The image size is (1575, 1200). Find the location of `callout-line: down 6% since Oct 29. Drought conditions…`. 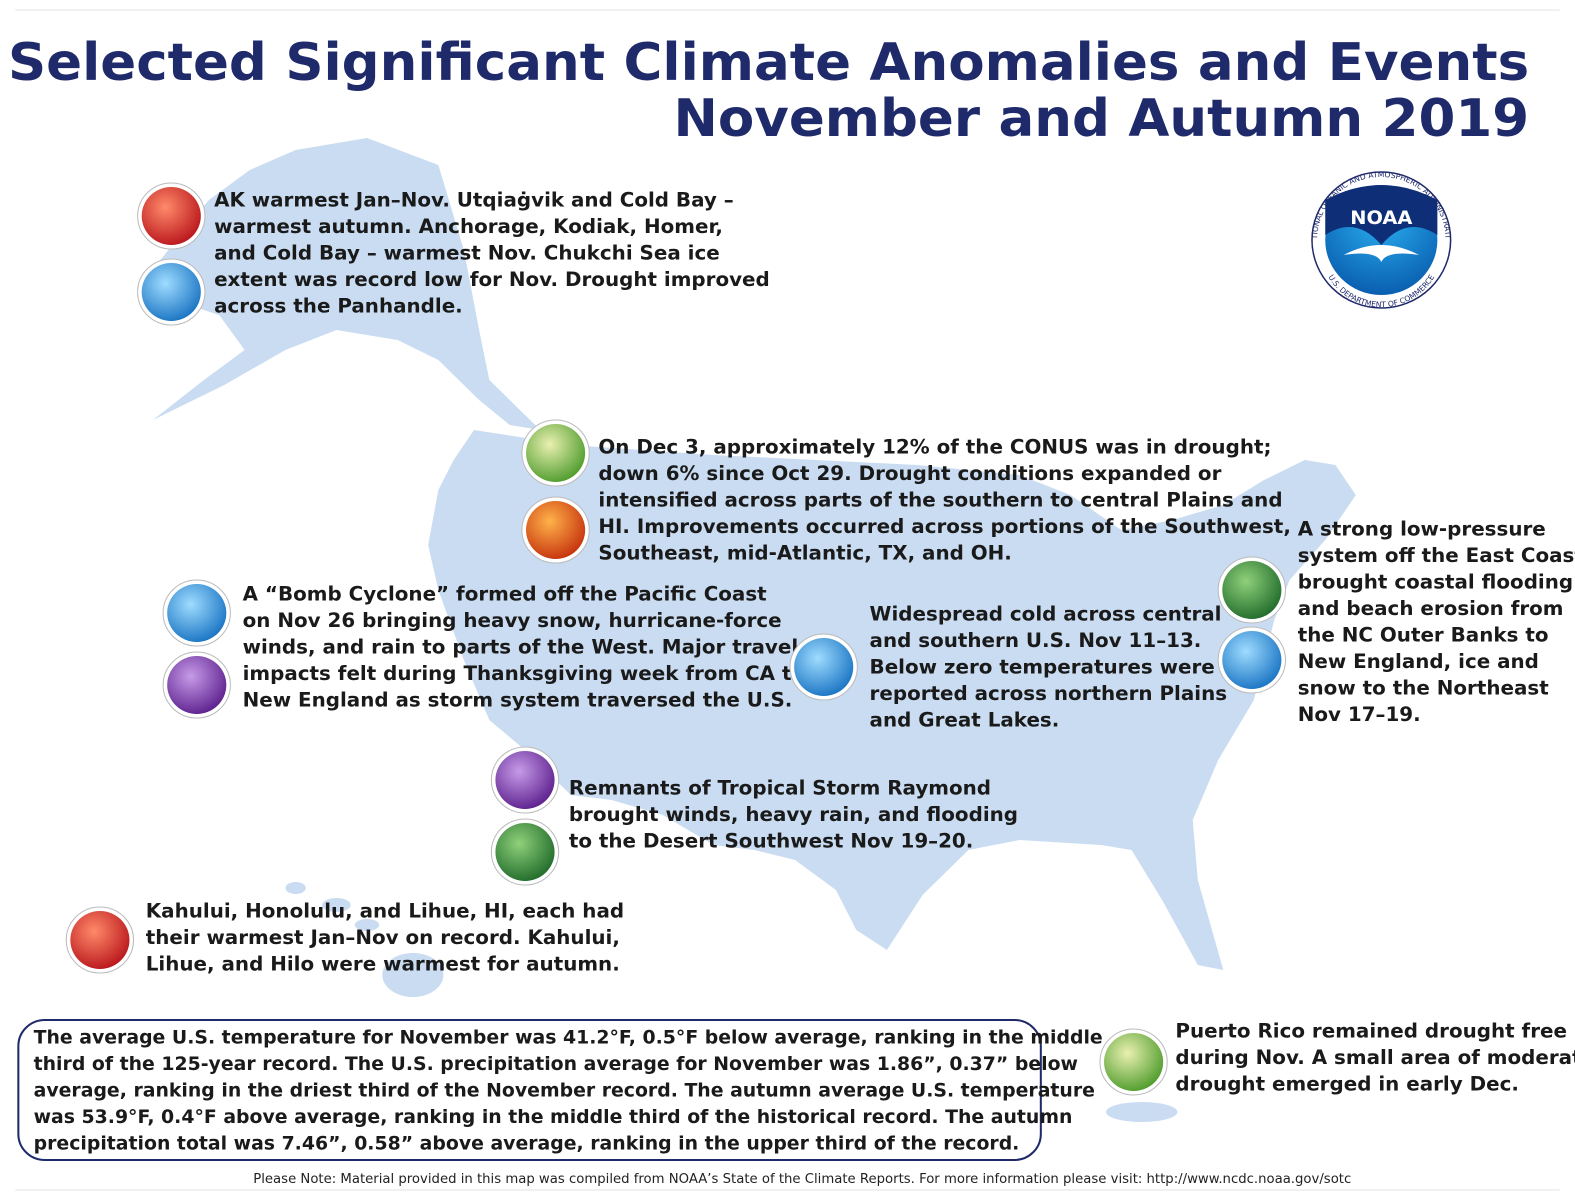

callout-line: down 6% since Oct 29. Drought conditions… is located at coordinates (909, 473).